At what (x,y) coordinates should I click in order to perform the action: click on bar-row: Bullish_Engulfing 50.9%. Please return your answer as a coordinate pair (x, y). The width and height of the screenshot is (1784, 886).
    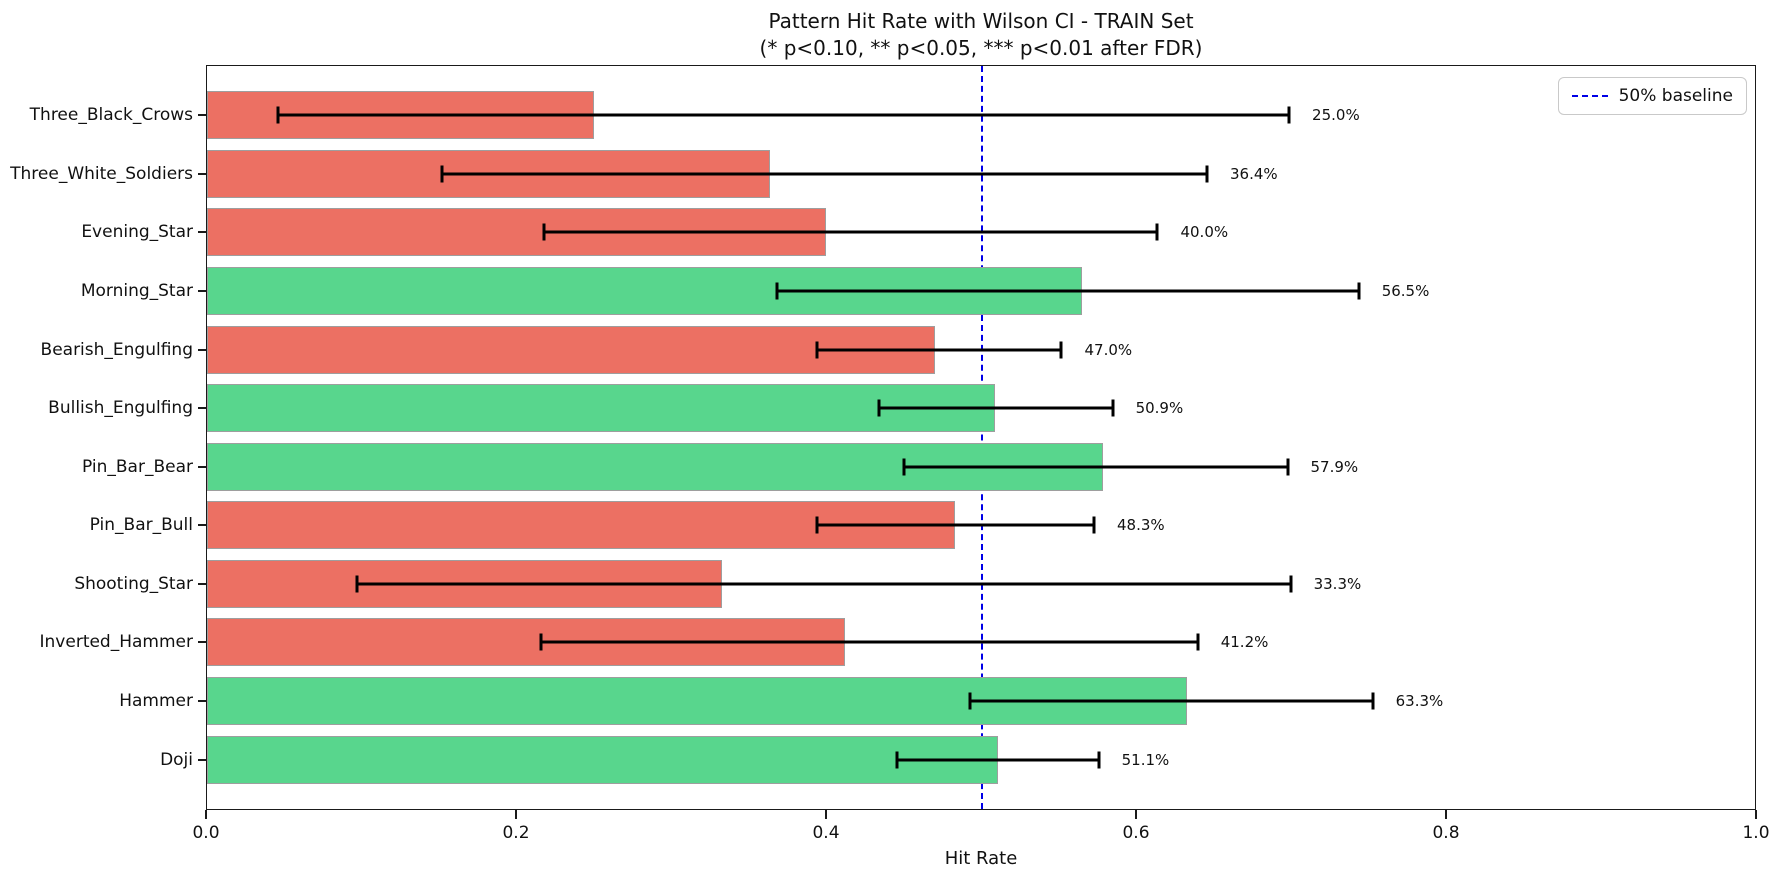
    Looking at the image, I should click on (901, 408).